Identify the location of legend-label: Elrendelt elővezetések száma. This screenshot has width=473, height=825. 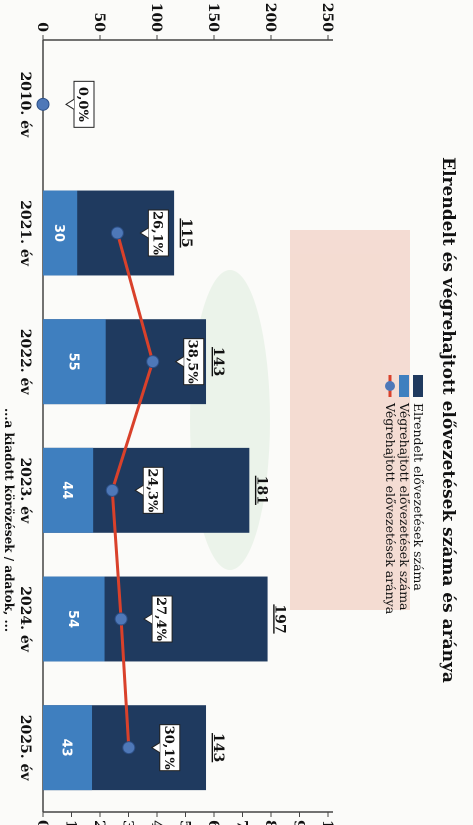
(418, 497).